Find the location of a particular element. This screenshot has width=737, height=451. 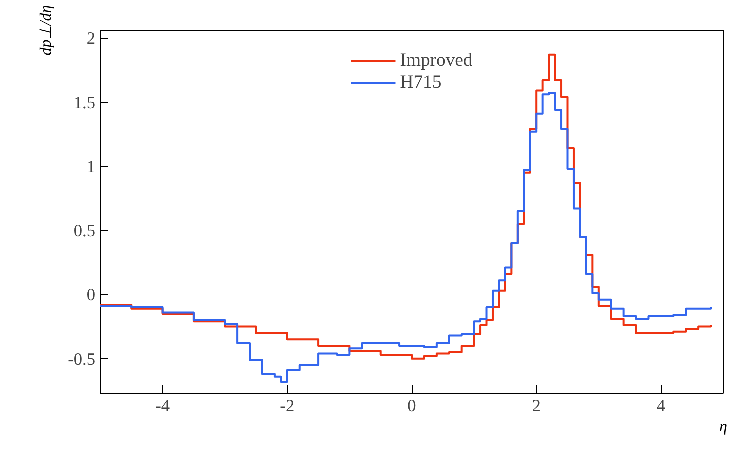

x-tick-label: 2 is located at coordinates (536, 406).